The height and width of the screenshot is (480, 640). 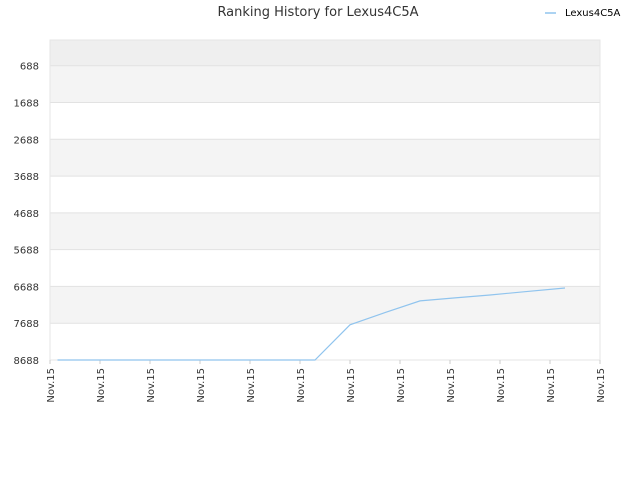 I want to click on y-tick-label: 4688, so click(x=26, y=214).